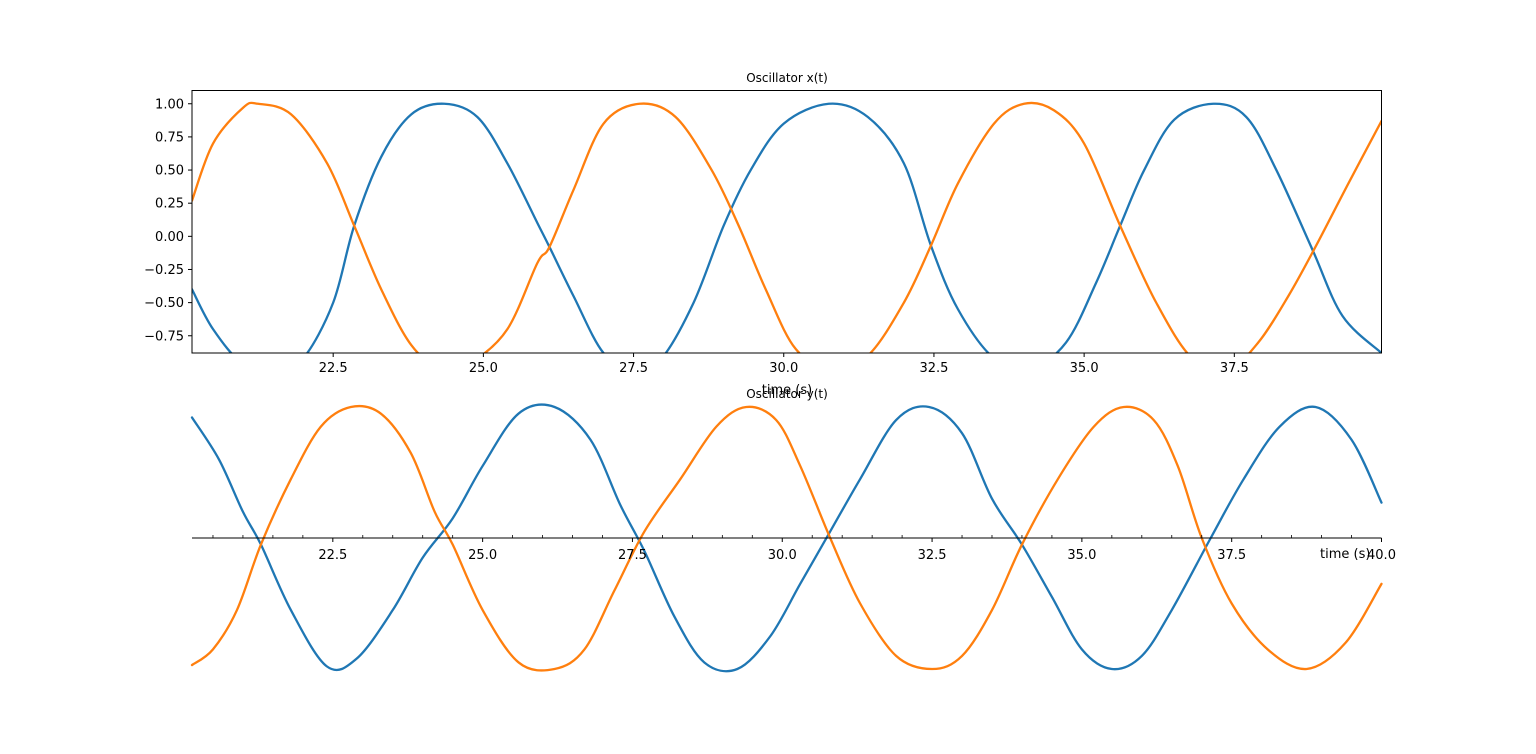 The image size is (1536, 754). Describe the element at coordinates (169, 171) in the screenshot. I see `y-tick-label: 0.50` at that location.